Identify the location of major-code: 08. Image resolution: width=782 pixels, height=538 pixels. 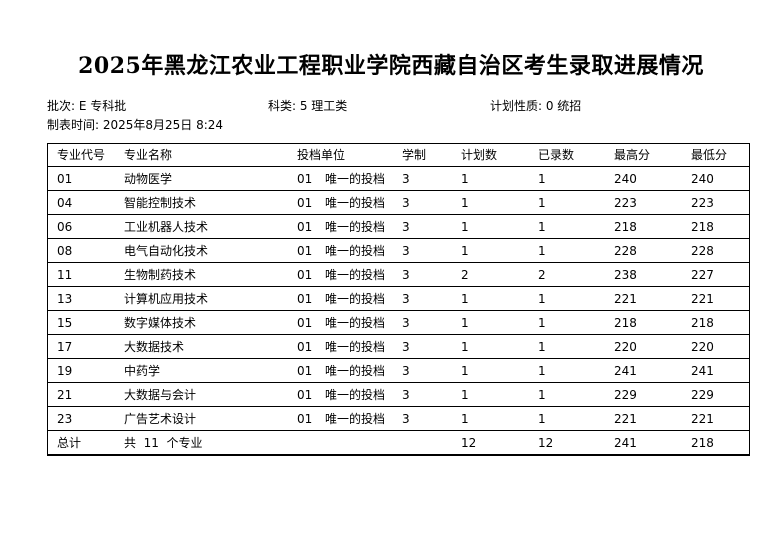
(80, 250).